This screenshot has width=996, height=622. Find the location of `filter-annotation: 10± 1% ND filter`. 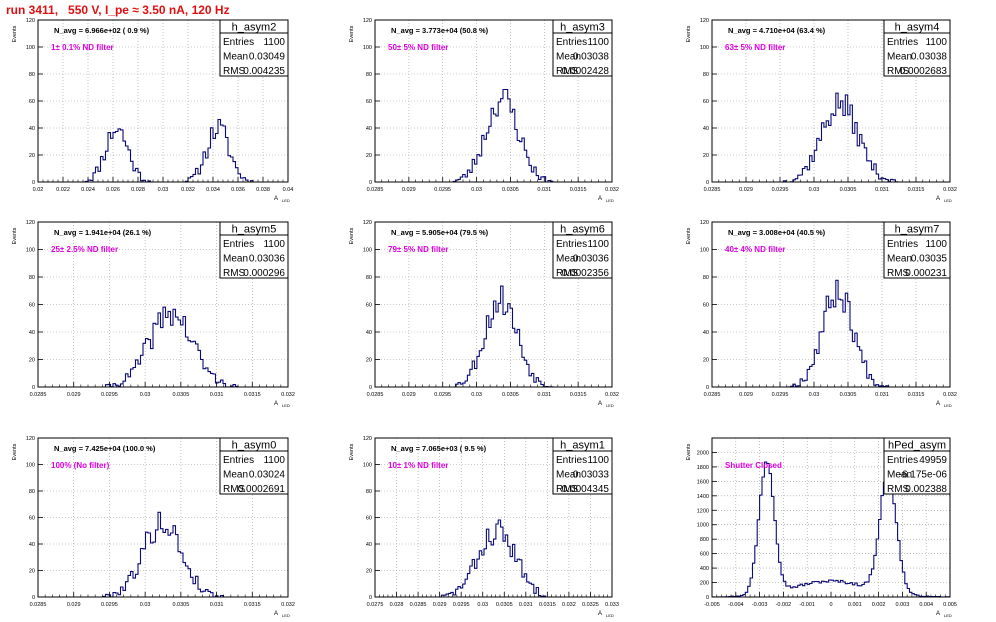

filter-annotation: 10± 1% ND filter is located at coordinates (418, 465).